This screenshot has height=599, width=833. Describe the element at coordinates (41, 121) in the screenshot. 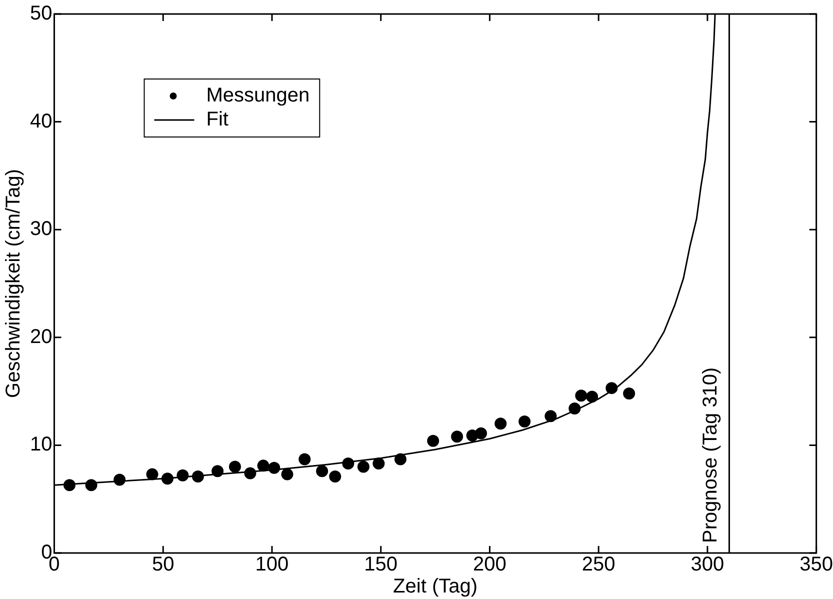

I see `y-tick-label: 40` at that location.